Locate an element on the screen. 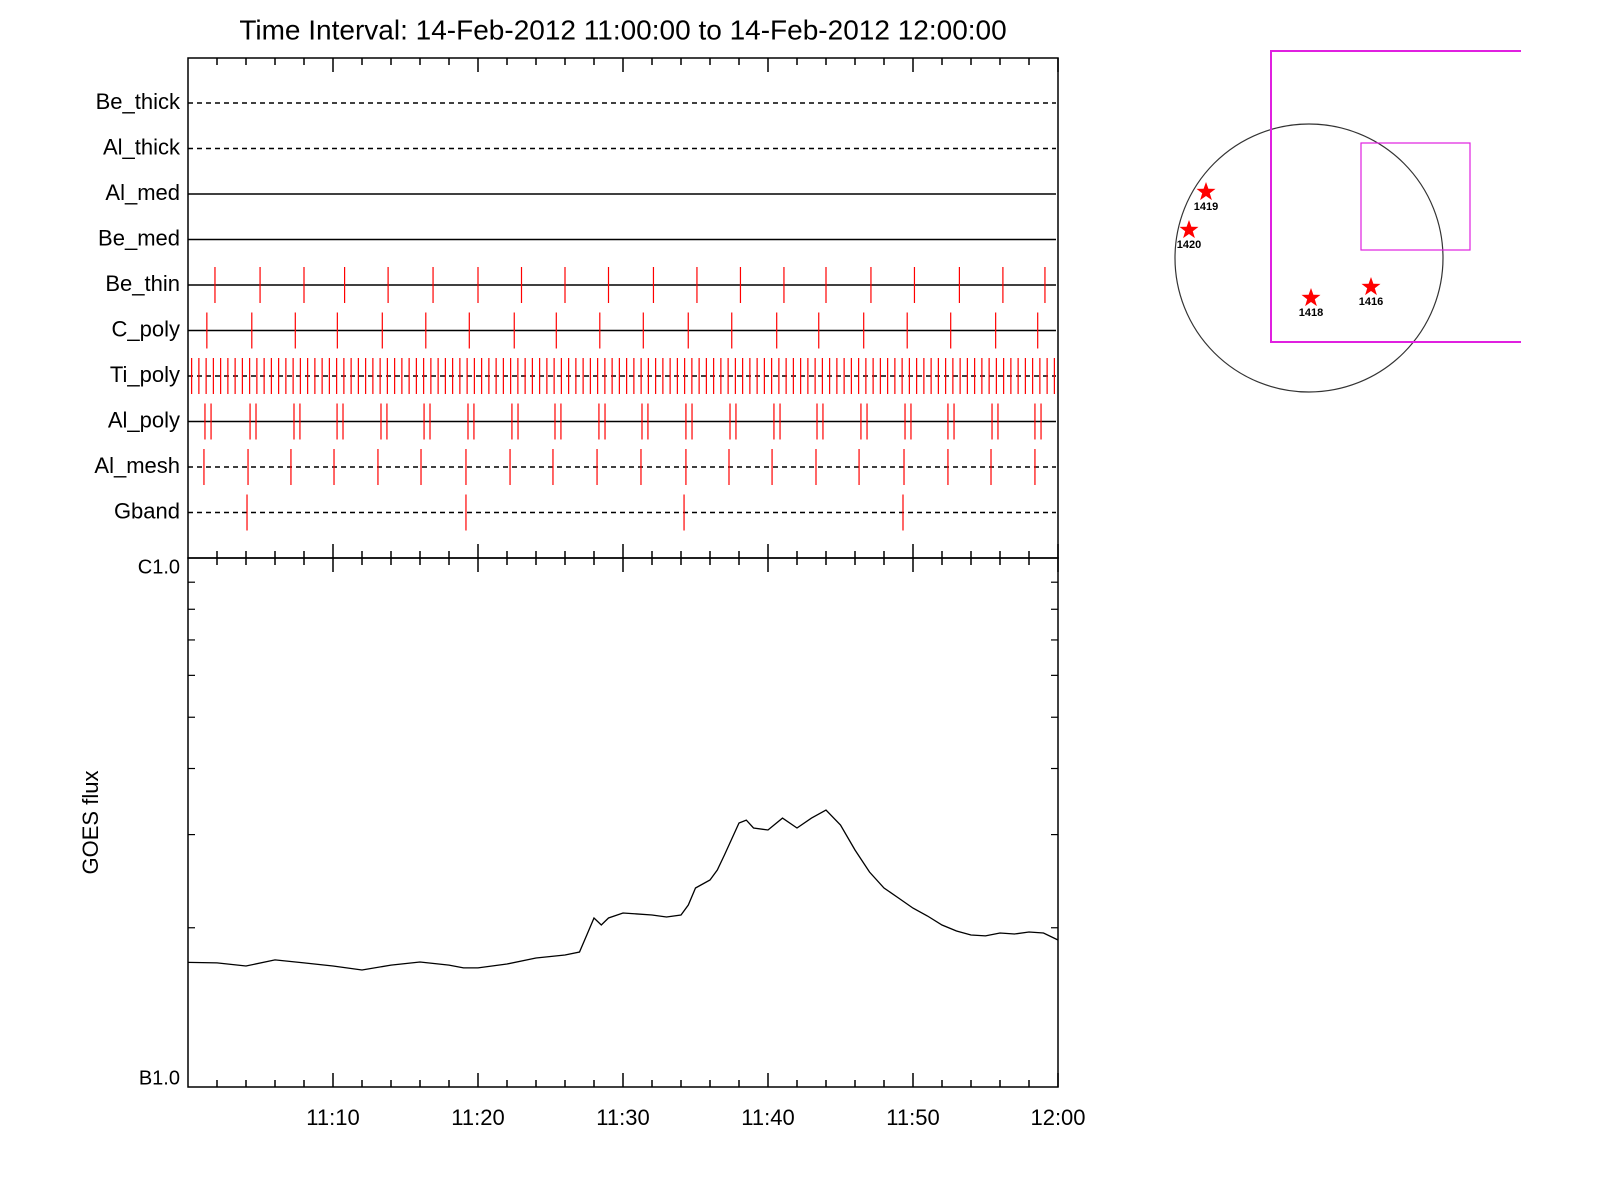  row-label: Be_med is located at coordinates (139, 237).